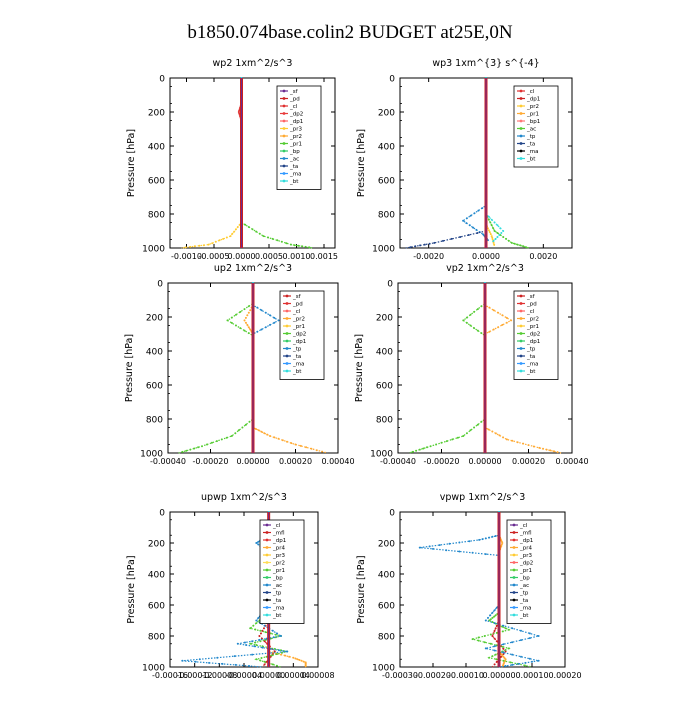 This screenshot has height=704, width=700. Describe the element at coordinates (279, 549) in the screenshot. I see `legend-label: _pr4` at that location.